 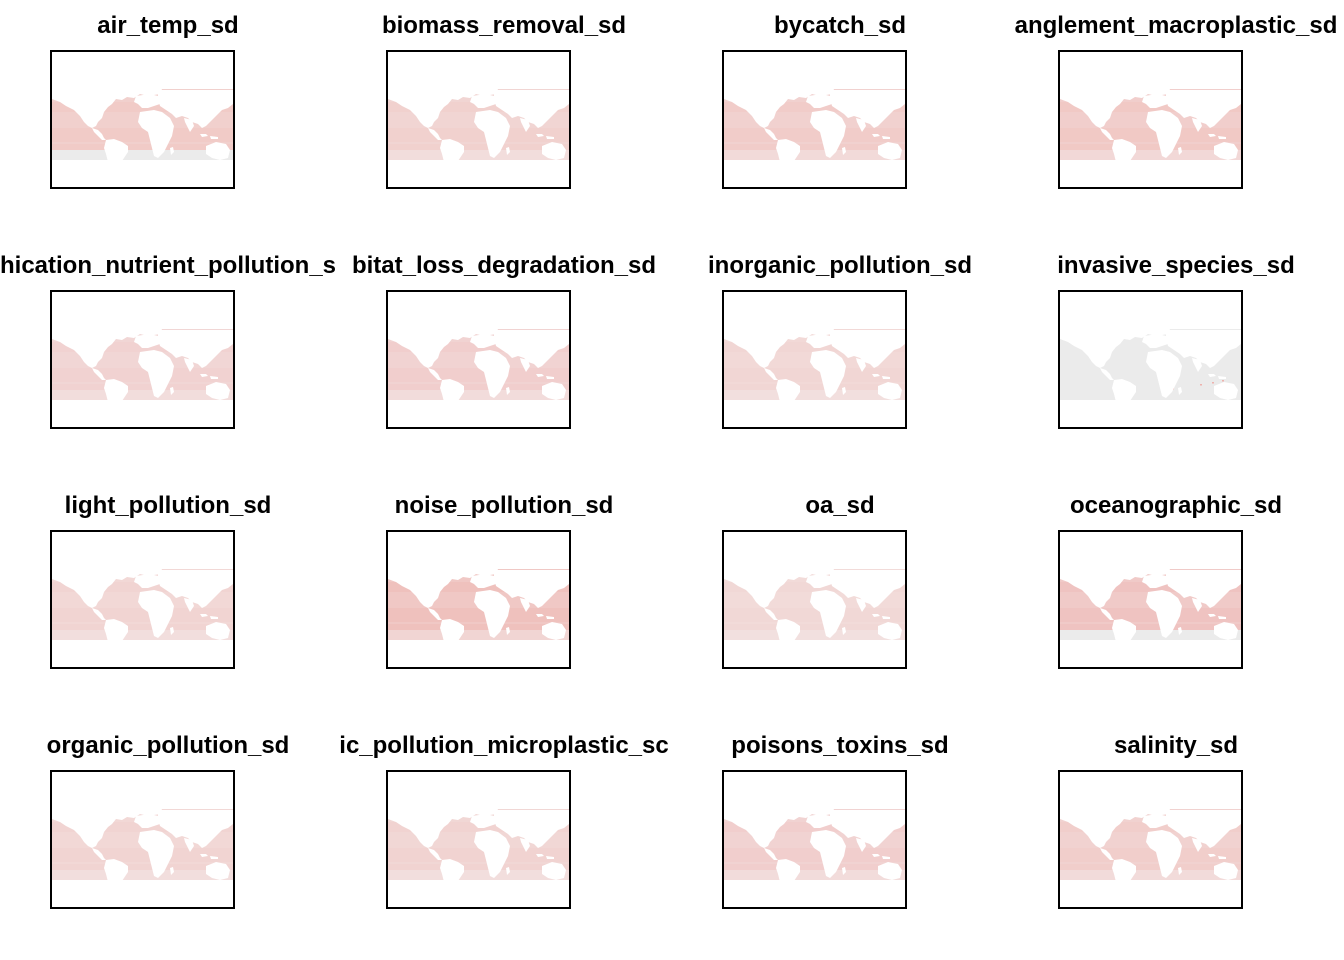 I want to click on map-panel: bitat_loss_degradation_sd, so click(x=504, y=360).